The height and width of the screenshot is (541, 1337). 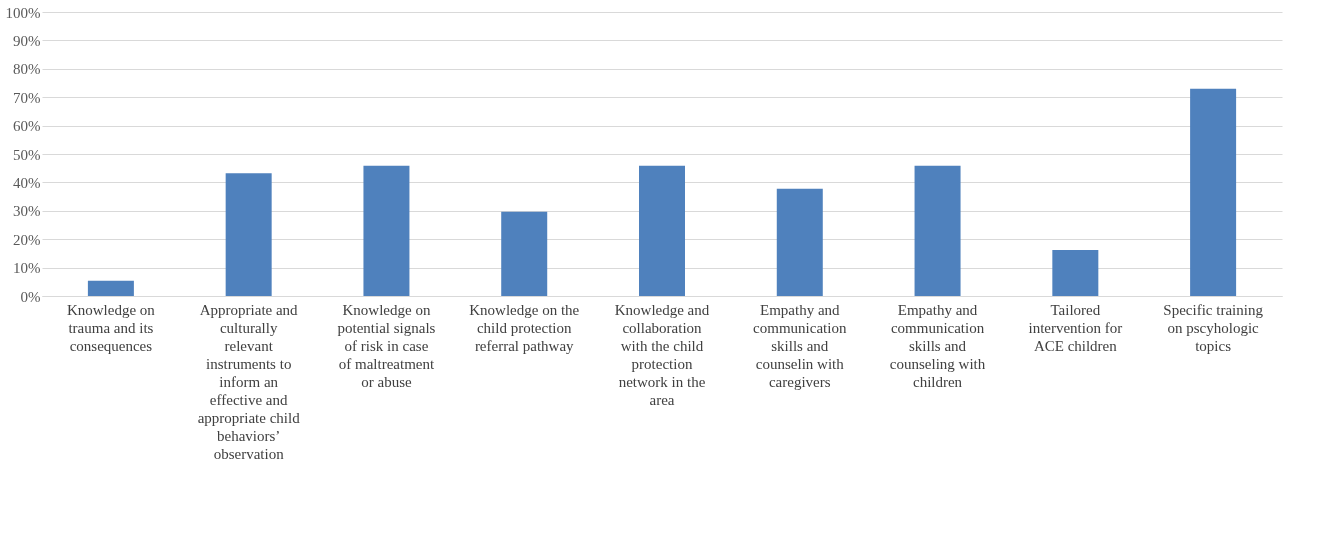 What do you see at coordinates (23, 12) in the screenshot?
I see `y-tick-label: 100%` at bounding box center [23, 12].